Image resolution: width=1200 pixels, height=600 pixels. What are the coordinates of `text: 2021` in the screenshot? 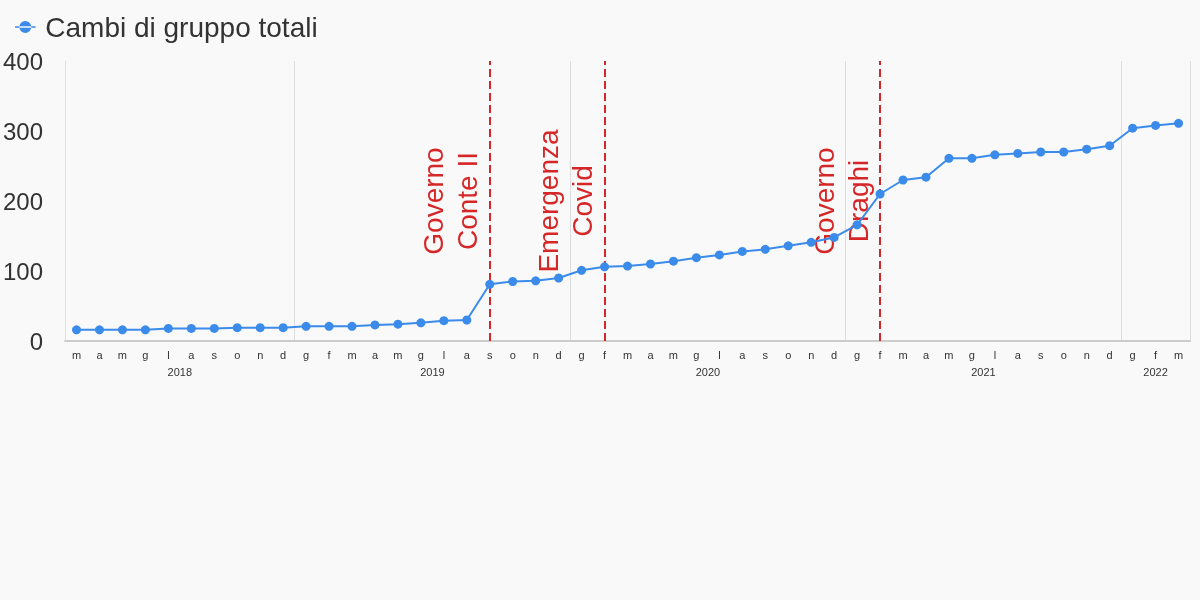 It's located at (983, 372).